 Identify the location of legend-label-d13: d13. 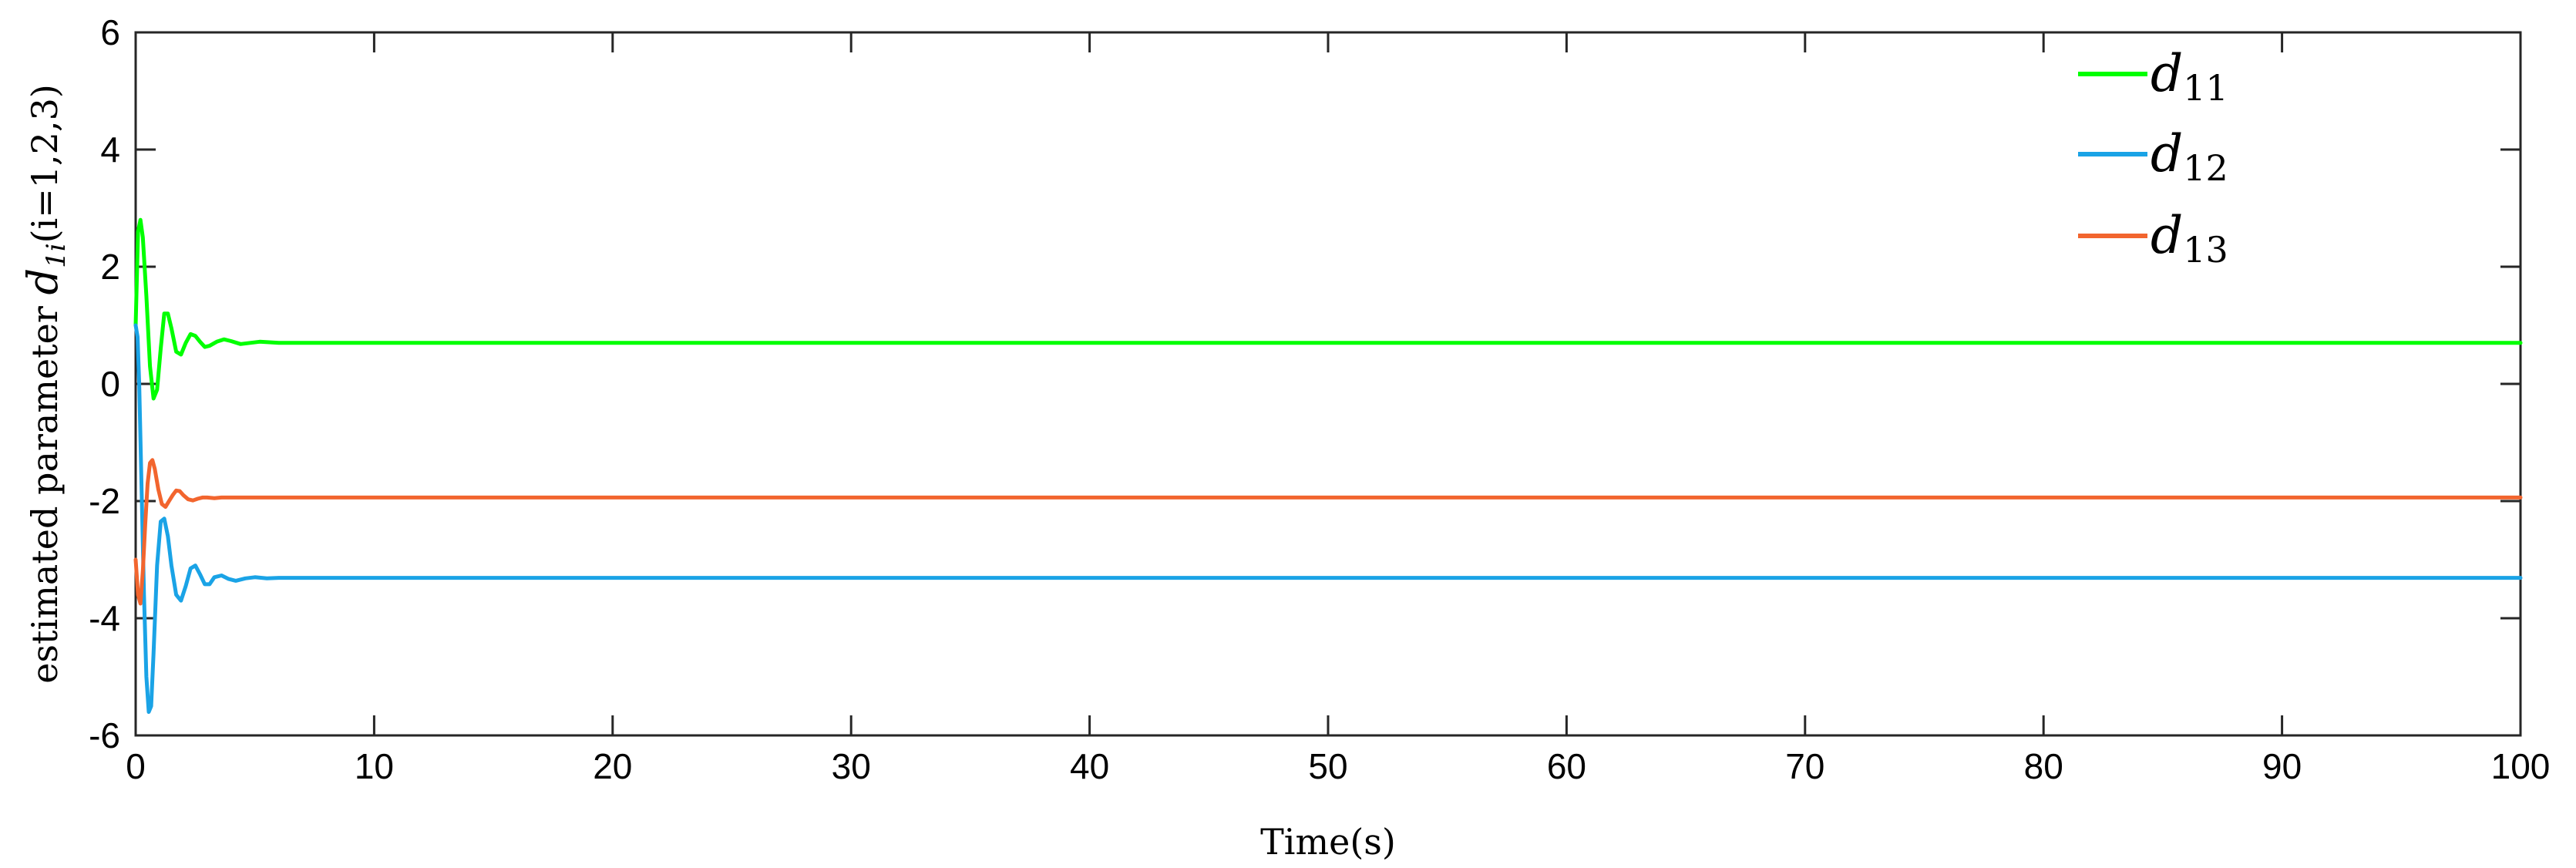
(2189, 239).